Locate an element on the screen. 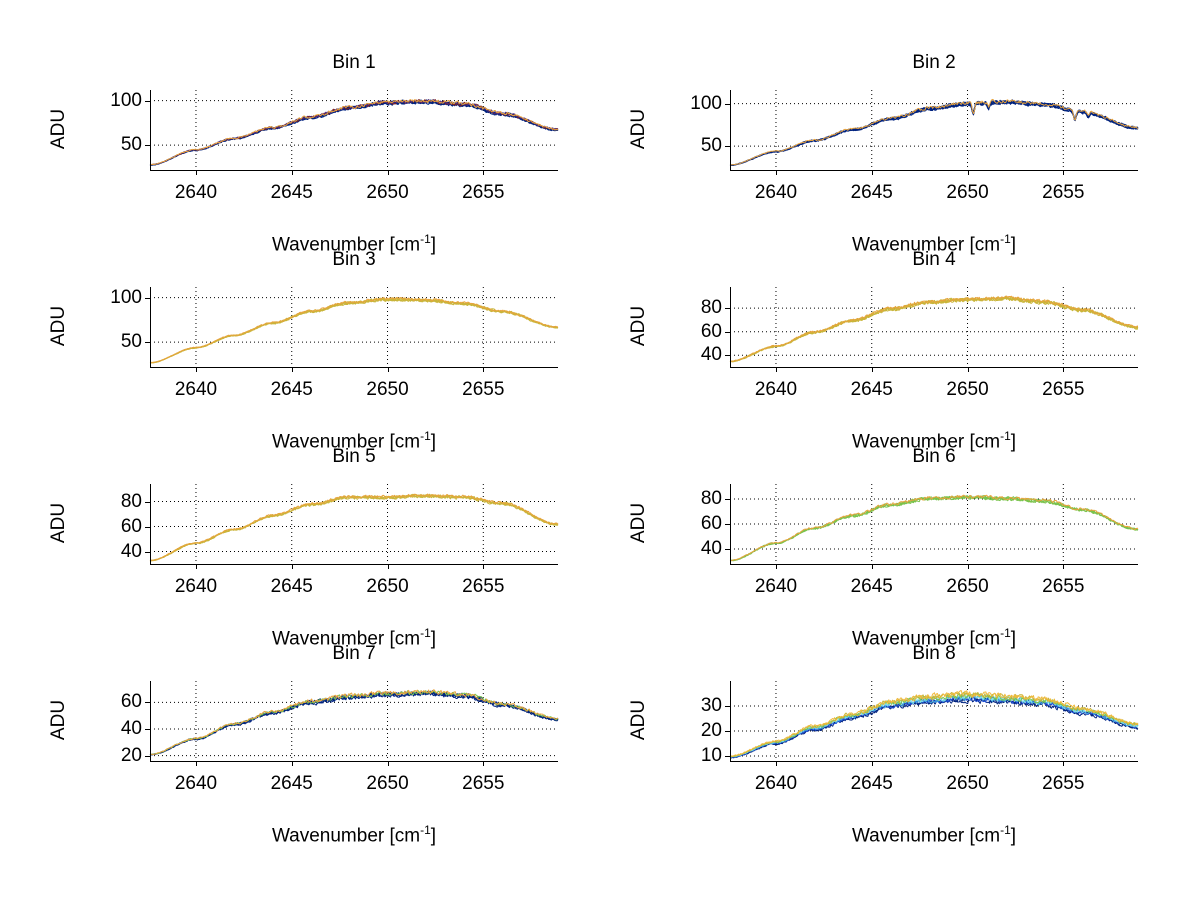 This screenshot has width=1200, height=901. y-tick-label-bin3-0: 50 is located at coordinates (131, 342).